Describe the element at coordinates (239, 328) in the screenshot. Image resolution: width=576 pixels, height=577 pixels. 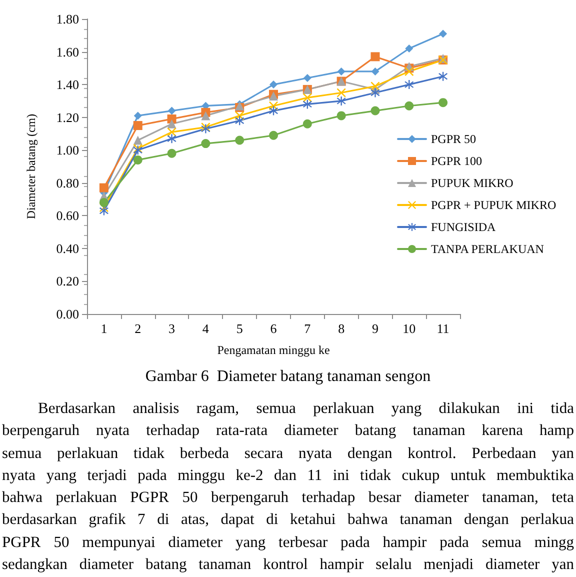
I see `x-tick-label: 5` at that location.